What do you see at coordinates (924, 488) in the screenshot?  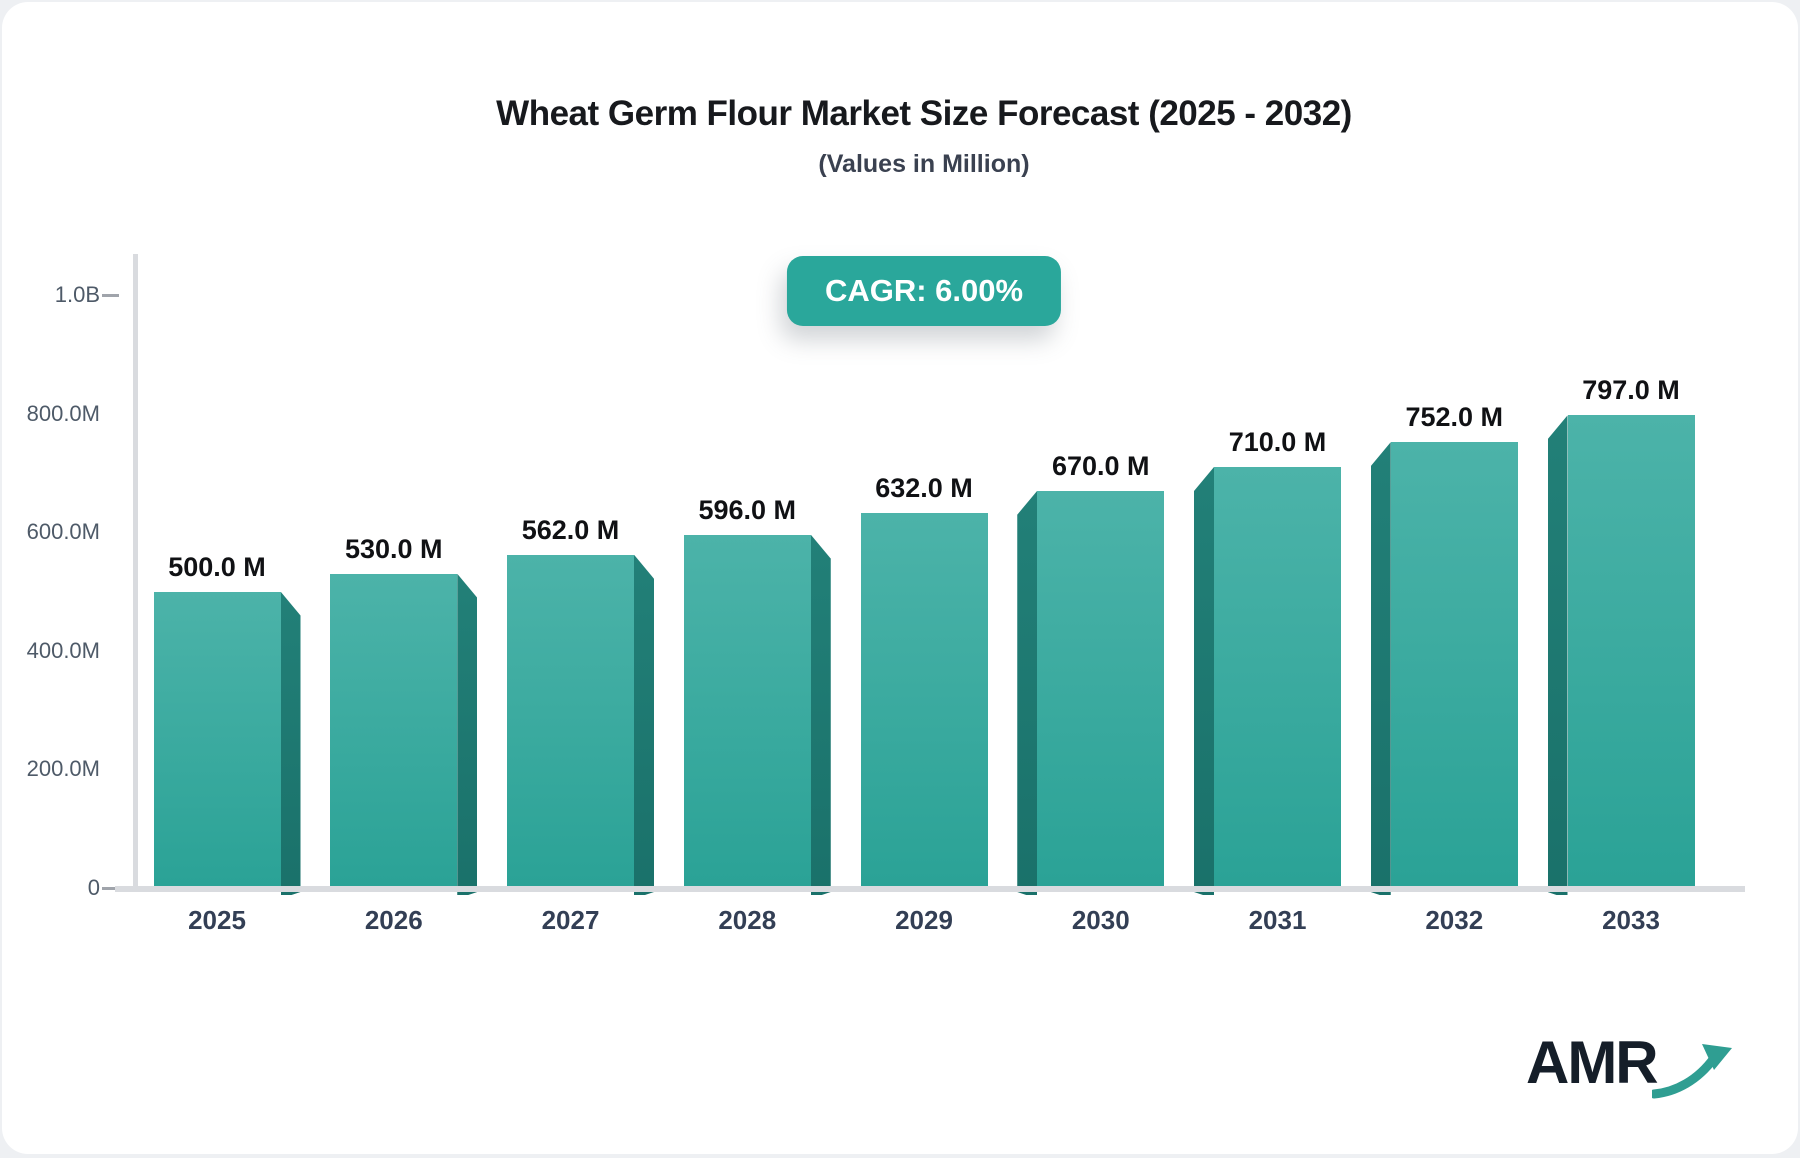 I see `bar-value-label: 632.0 M` at bounding box center [924, 488].